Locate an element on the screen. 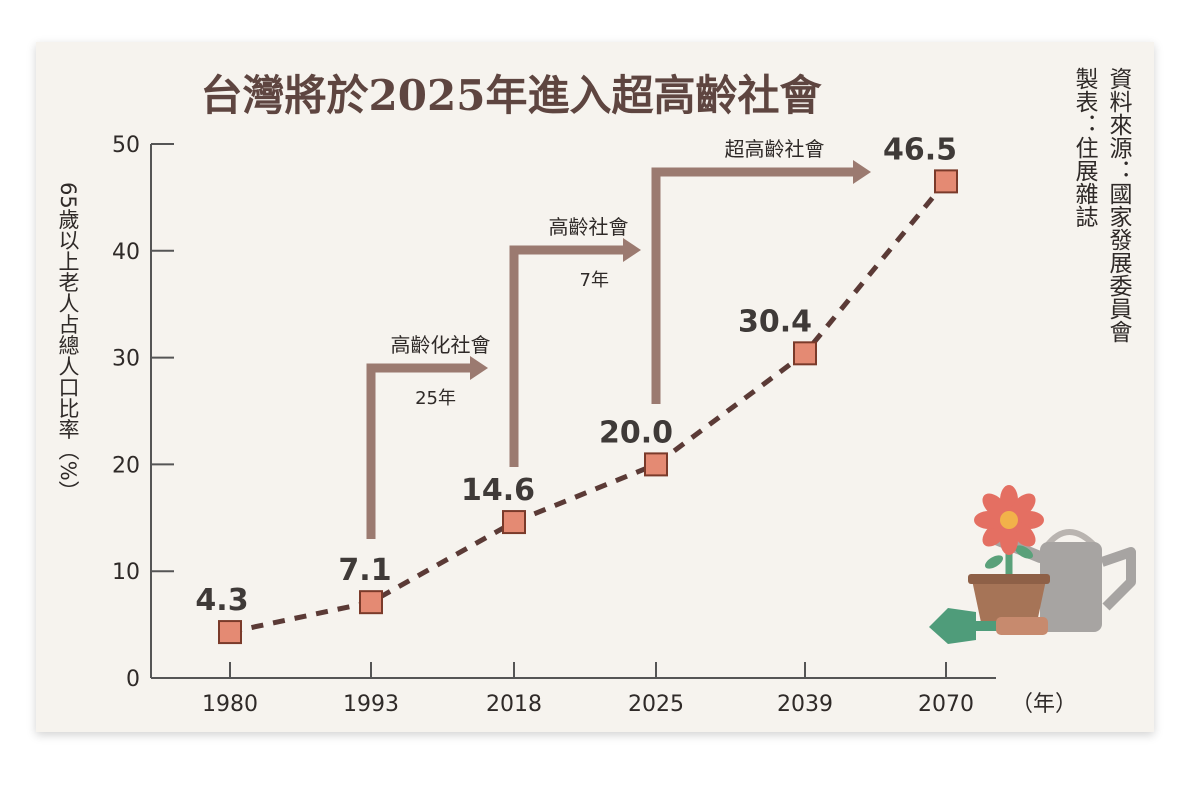 The width and height of the screenshot is (1197, 786). y-axis-label: 65歲以上老人占總人口比率（%） is located at coordinates (68, 342).